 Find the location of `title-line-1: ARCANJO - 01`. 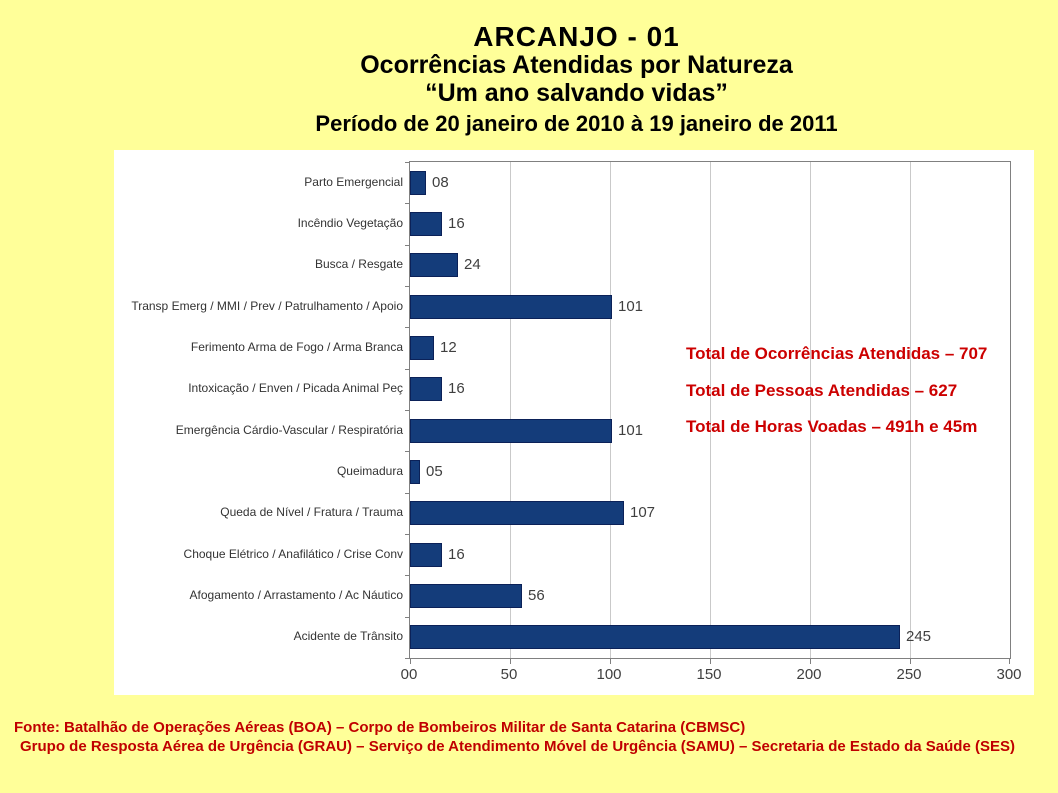

title-line-1: ARCANJO - 01 is located at coordinates (576, 36).